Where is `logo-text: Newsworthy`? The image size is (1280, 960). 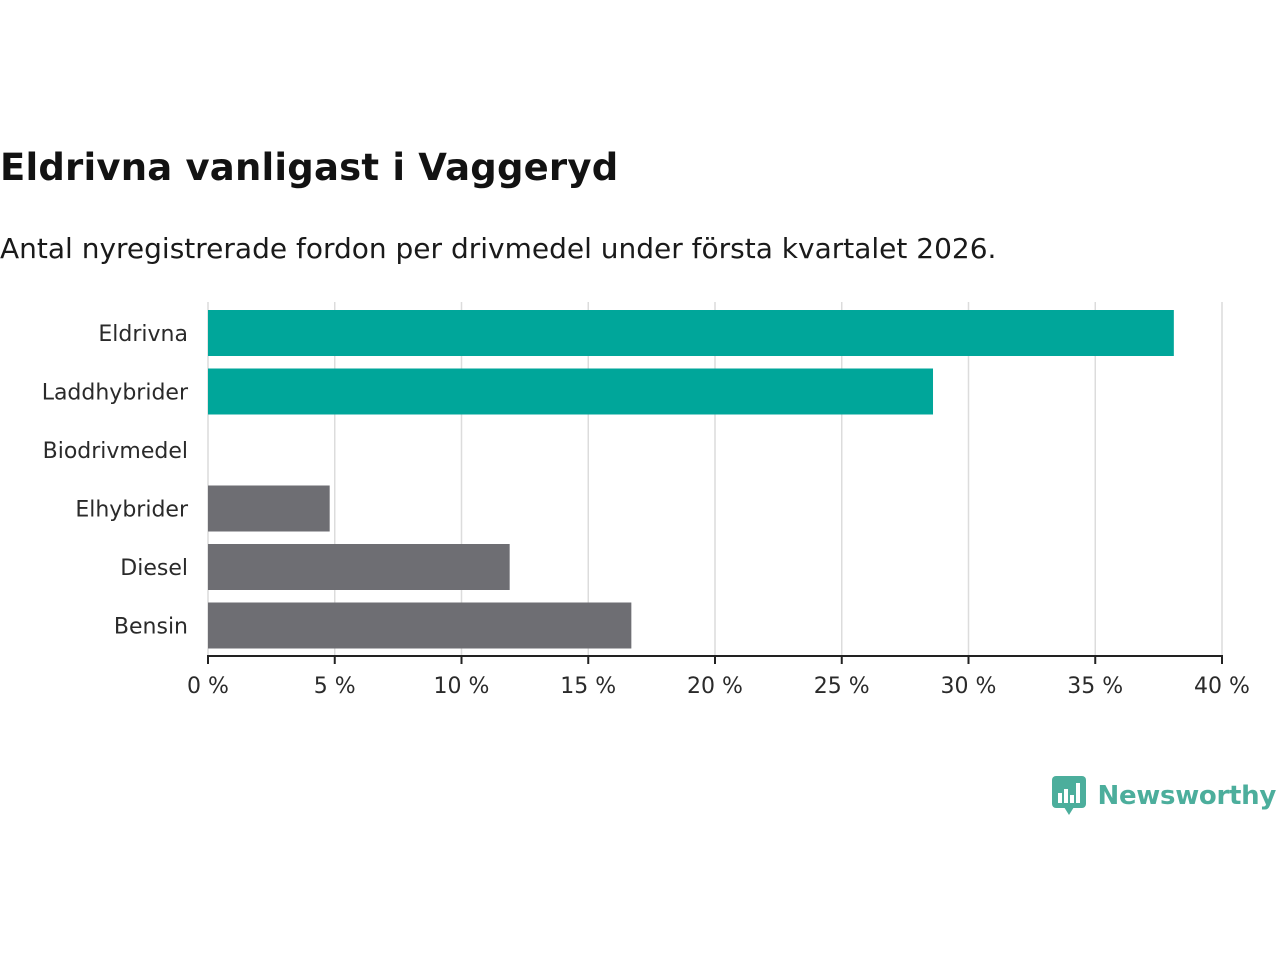
logo-text: Newsworthy is located at coordinates (1187, 796).